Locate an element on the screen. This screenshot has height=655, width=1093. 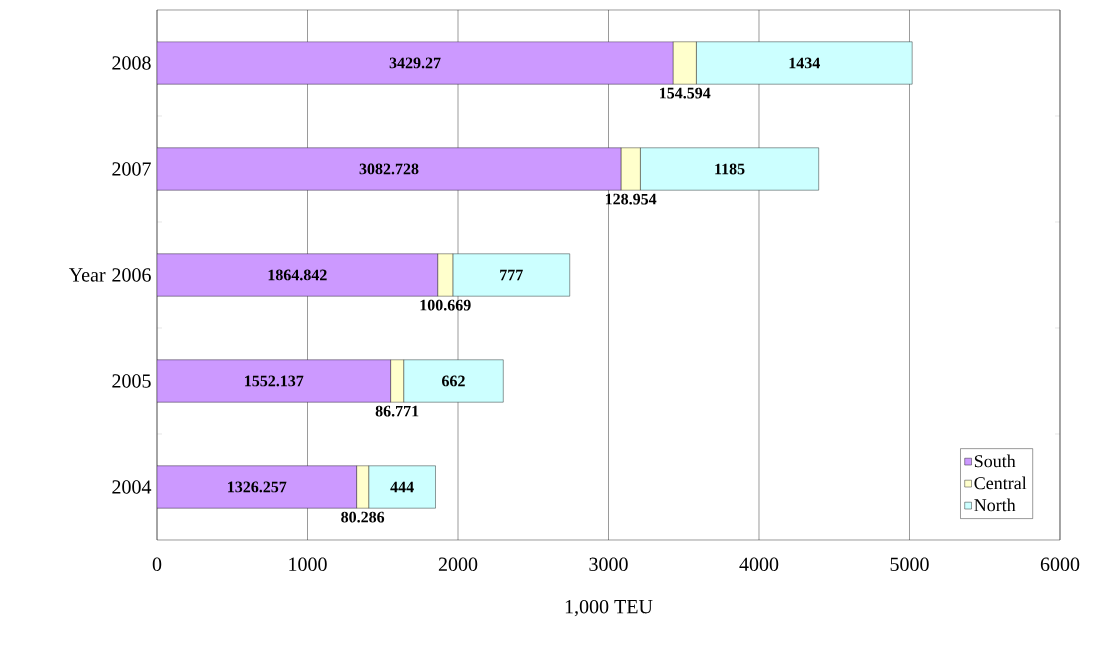
legend-label: Central is located at coordinates (1000, 483).